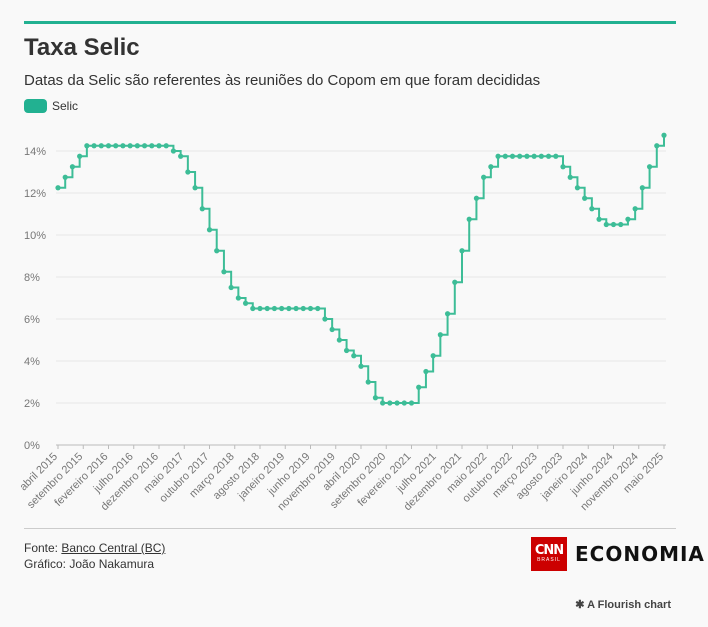 This screenshot has width=708, height=627. Describe the element at coordinates (549, 550) in the screenshot. I see `cnn-logo-text: CNN` at that location.